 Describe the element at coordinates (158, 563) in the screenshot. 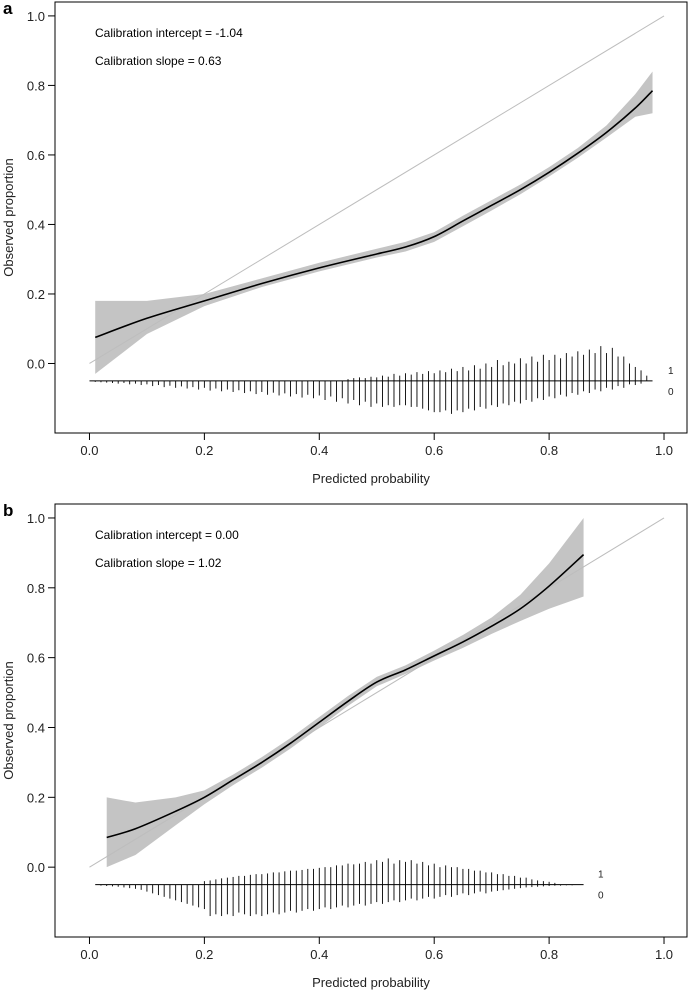

I see `calibration-slope-text: Calibration slope = 1.02` at that location.